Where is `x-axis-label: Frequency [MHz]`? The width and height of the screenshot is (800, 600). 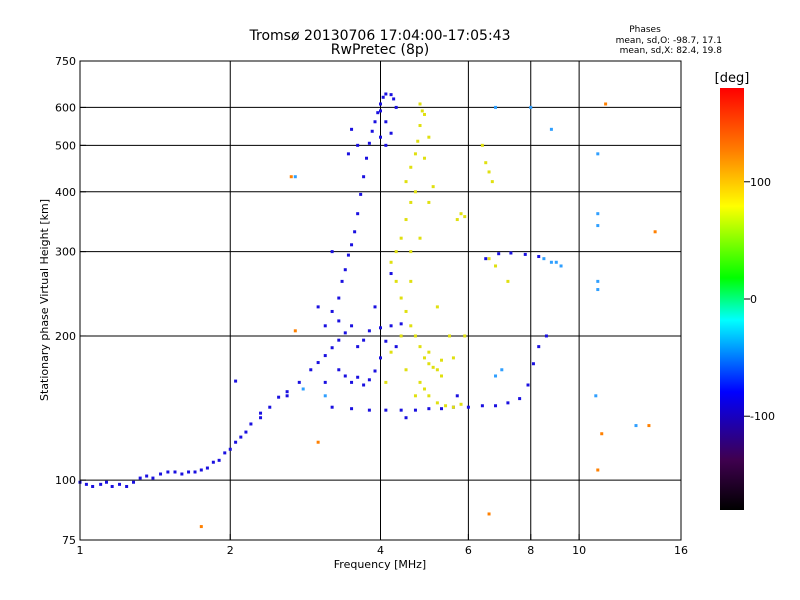
x-axis-label: Frequency [MHz] is located at coordinates (380, 564).